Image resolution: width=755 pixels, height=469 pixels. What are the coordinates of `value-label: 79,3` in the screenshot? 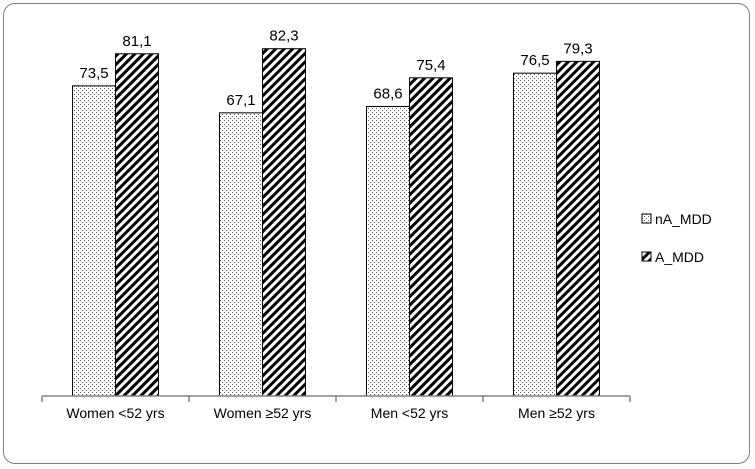 It's located at (577, 48).